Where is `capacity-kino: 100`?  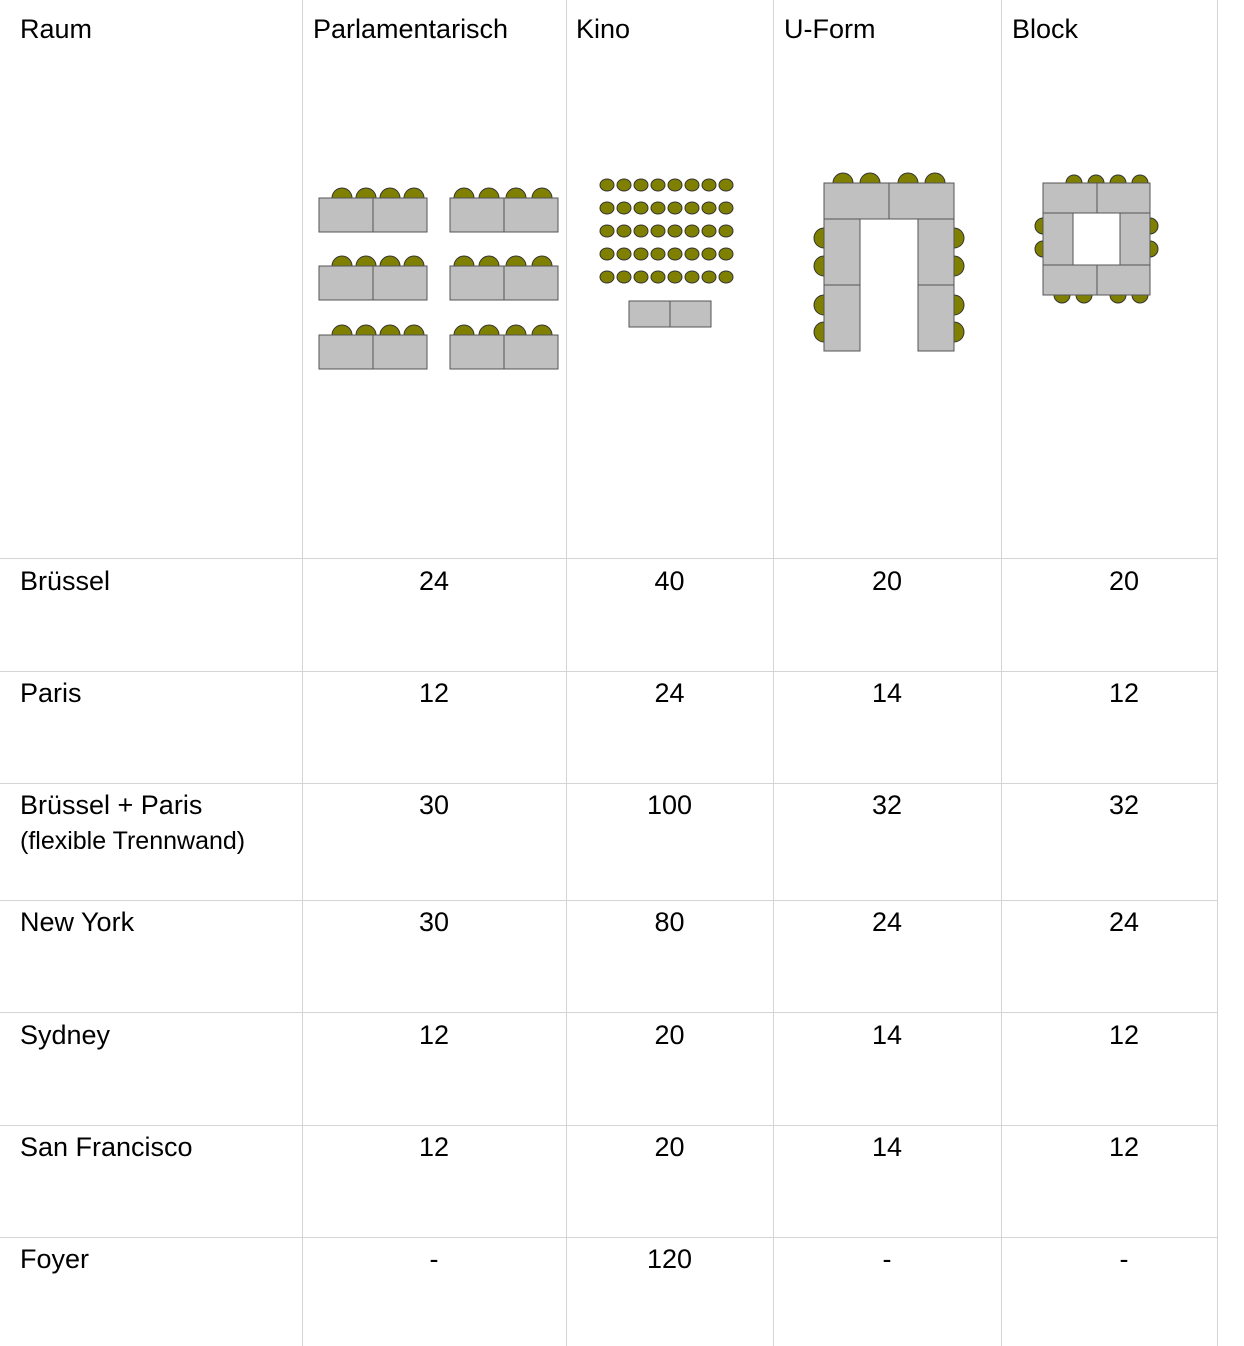 capacity-kino: 100 is located at coordinates (669, 805).